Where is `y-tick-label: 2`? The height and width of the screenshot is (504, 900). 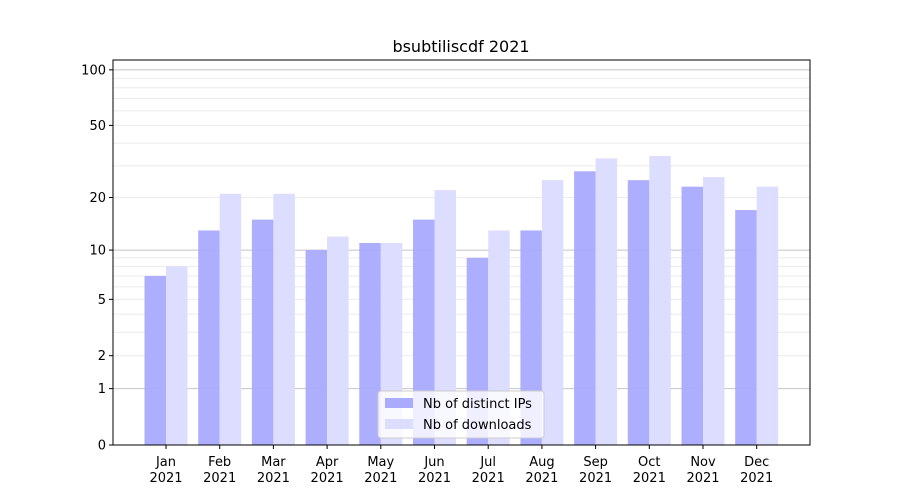 y-tick-label: 2 is located at coordinates (102, 356).